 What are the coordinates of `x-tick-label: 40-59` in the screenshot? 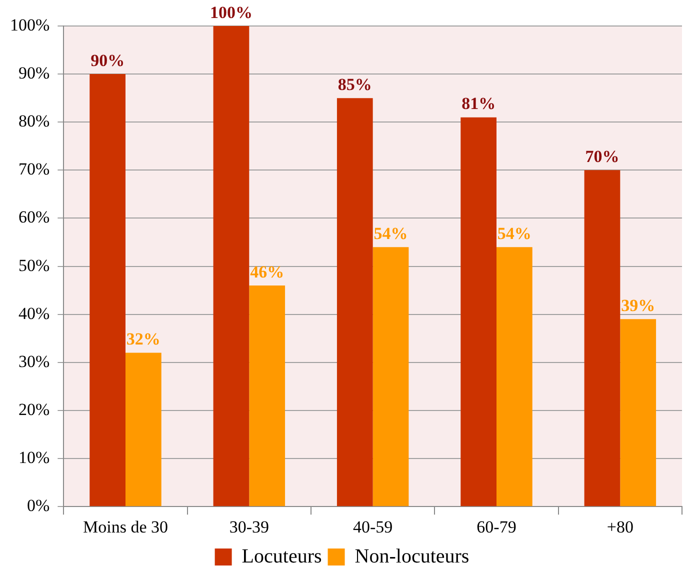 It's located at (372, 526).